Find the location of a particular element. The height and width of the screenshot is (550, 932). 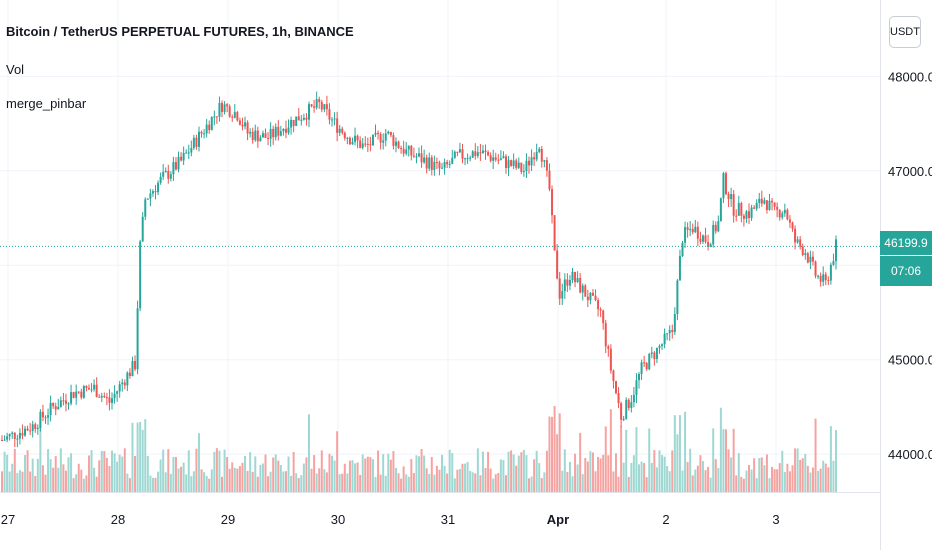

currency-button: USDT is located at coordinates (905, 32).